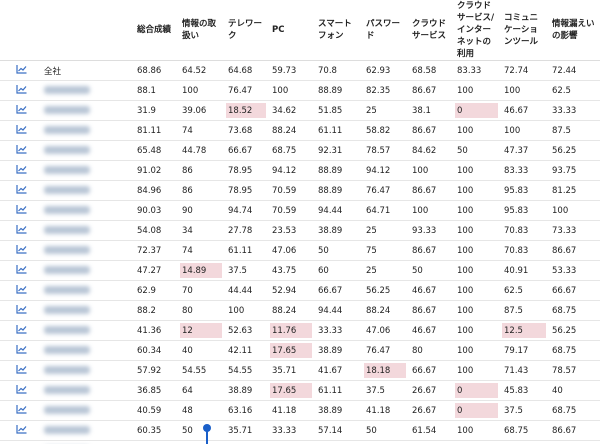 This screenshot has height=444, width=600. I want to click on score-cell: 62.5, so click(524, 290).